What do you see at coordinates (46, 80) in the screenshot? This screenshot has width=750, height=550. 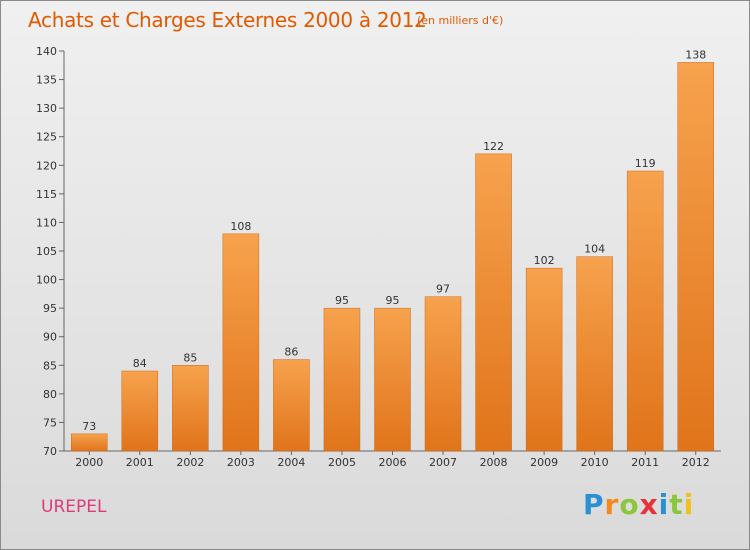 I see `y-tick-label: 135` at bounding box center [46, 80].